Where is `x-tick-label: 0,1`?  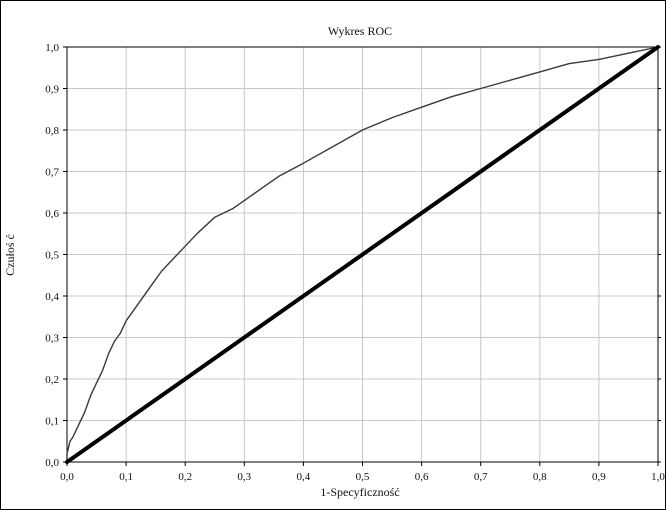 x-tick-label: 0,1 is located at coordinates (126, 477).